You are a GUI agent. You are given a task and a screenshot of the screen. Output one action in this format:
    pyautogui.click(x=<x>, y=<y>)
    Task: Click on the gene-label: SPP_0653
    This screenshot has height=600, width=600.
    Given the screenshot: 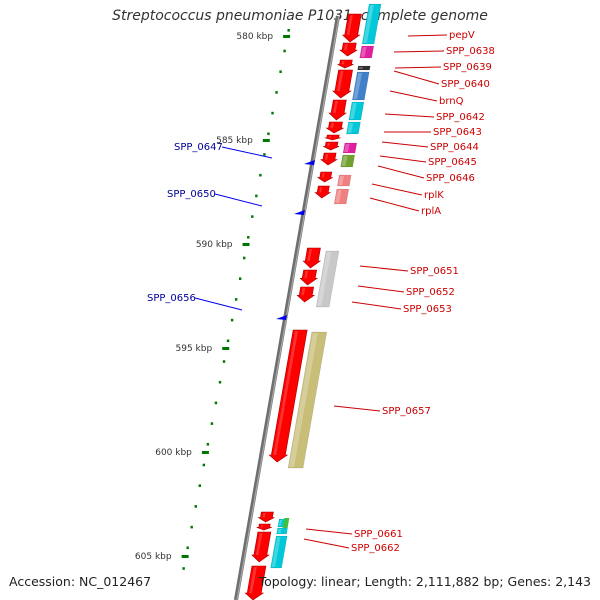 What is the action you would take?
    pyautogui.click(x=427, y=309)
    